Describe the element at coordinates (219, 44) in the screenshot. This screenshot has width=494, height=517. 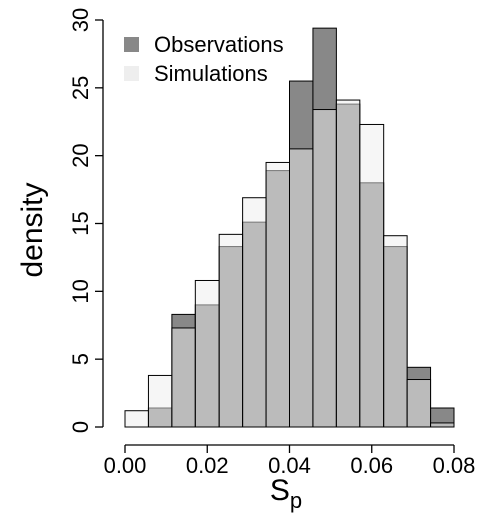
I see `legend-label: Observations` at that location.